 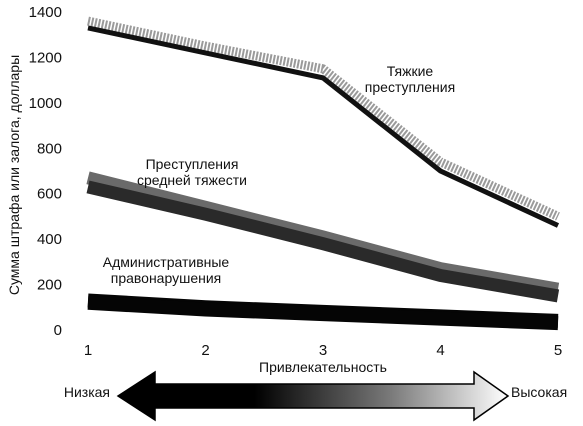 What do you see at coordinates (49, 239) in the screenshot?
I see `y-tick-label: 400` at bounding box center [49, 239].